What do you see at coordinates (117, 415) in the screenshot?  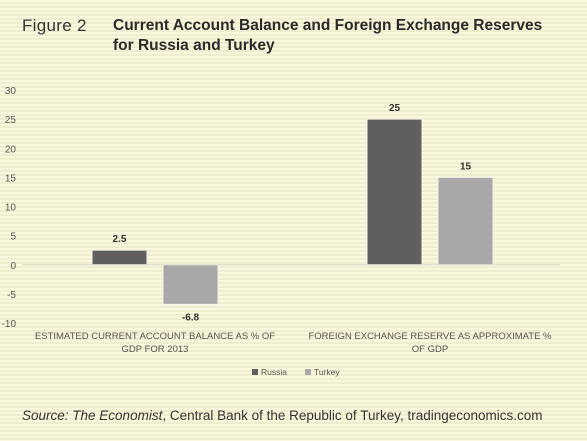 I see `source-publication: The Economist` at bounding box center [117, 415].